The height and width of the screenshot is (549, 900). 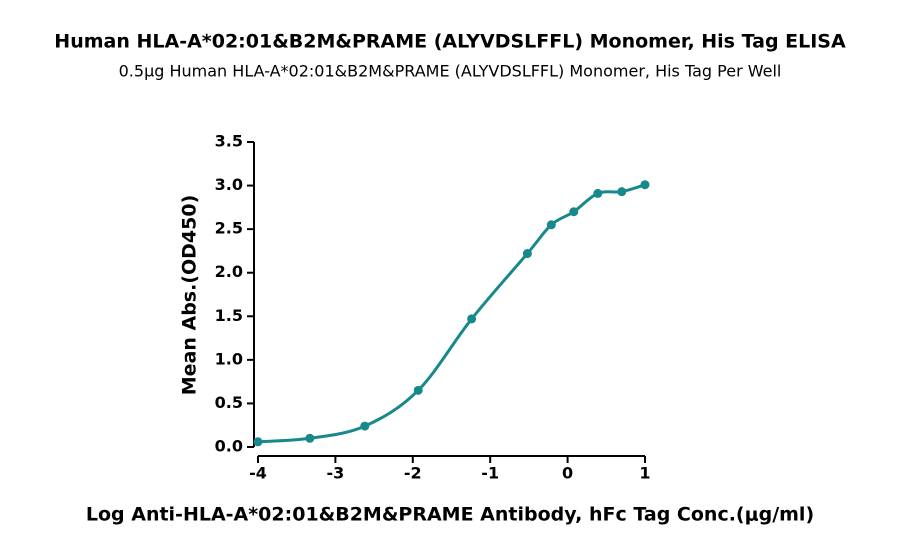 I want to click on y-tick-label: 2.5, so click(x=229, y=228).